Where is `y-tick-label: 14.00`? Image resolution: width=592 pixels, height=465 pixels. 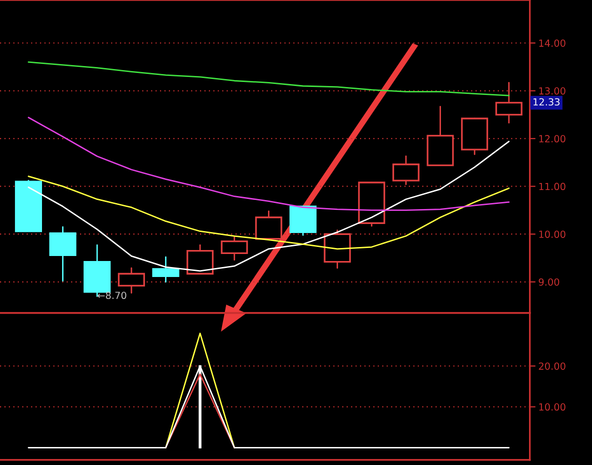
y-tick-label: 14.00 is located at coordinates (552, 43).